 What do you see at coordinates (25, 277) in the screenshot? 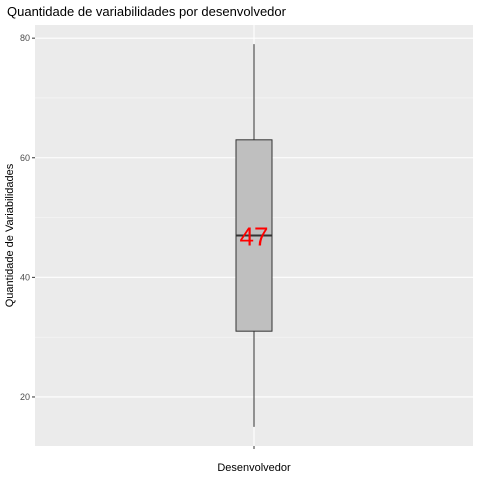
I see `y-tick-label: 40` at bounding box center [25, 277].